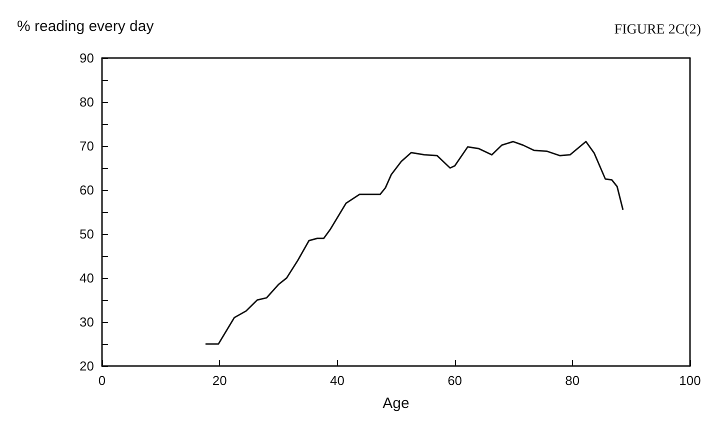  Describe the element at coordinates (690, 380) in the screenshot. I see `x-tick-label: 100` at that location.